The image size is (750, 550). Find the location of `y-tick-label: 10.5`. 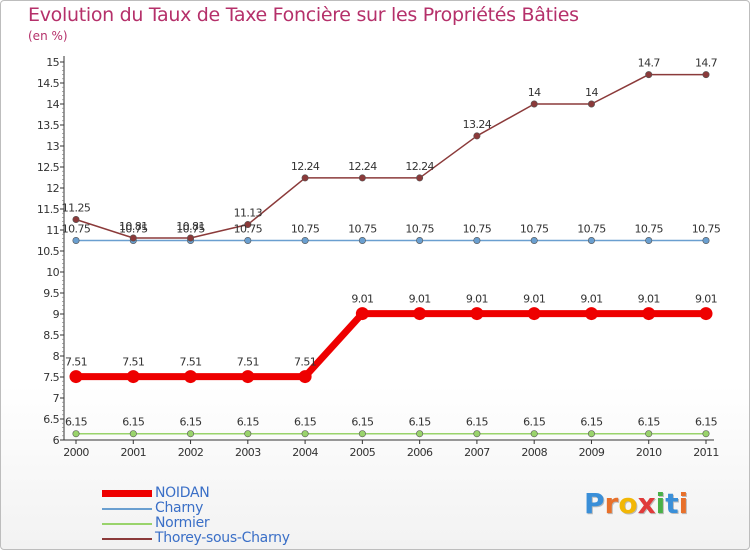

y-tick-label: 10.5 is located at coordinates (48, 251).